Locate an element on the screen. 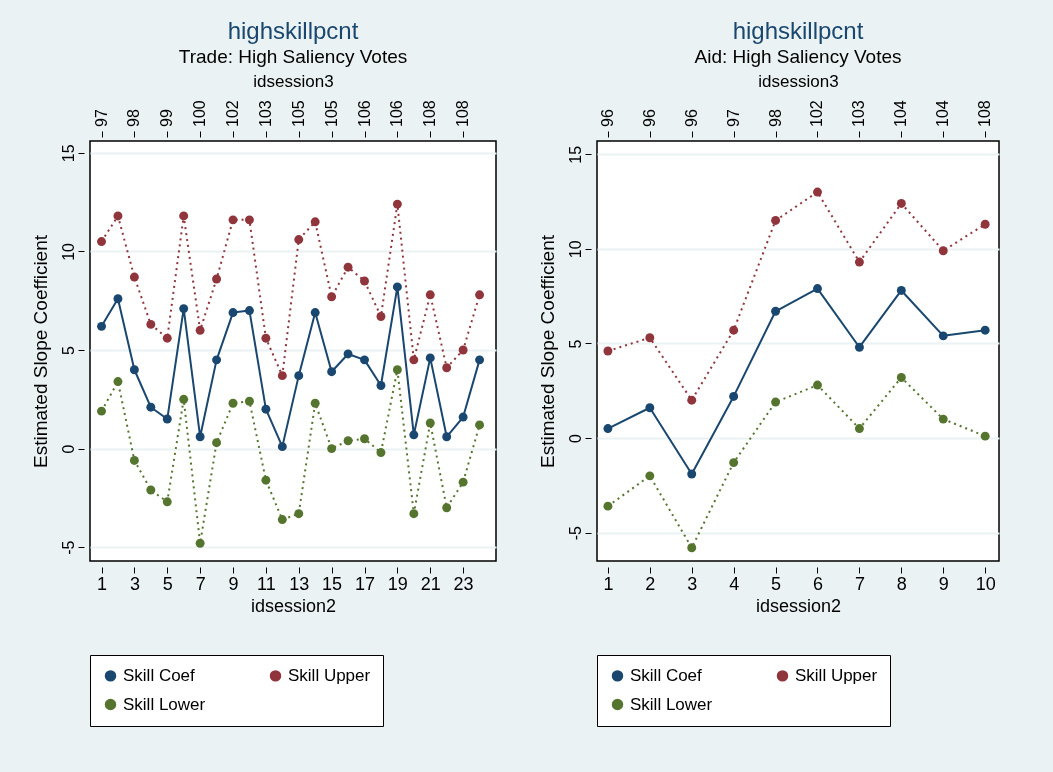 Image resolution: width=1053 pixels, height=772 pixels. annotation: 98 is located at coordinates (134, 118).